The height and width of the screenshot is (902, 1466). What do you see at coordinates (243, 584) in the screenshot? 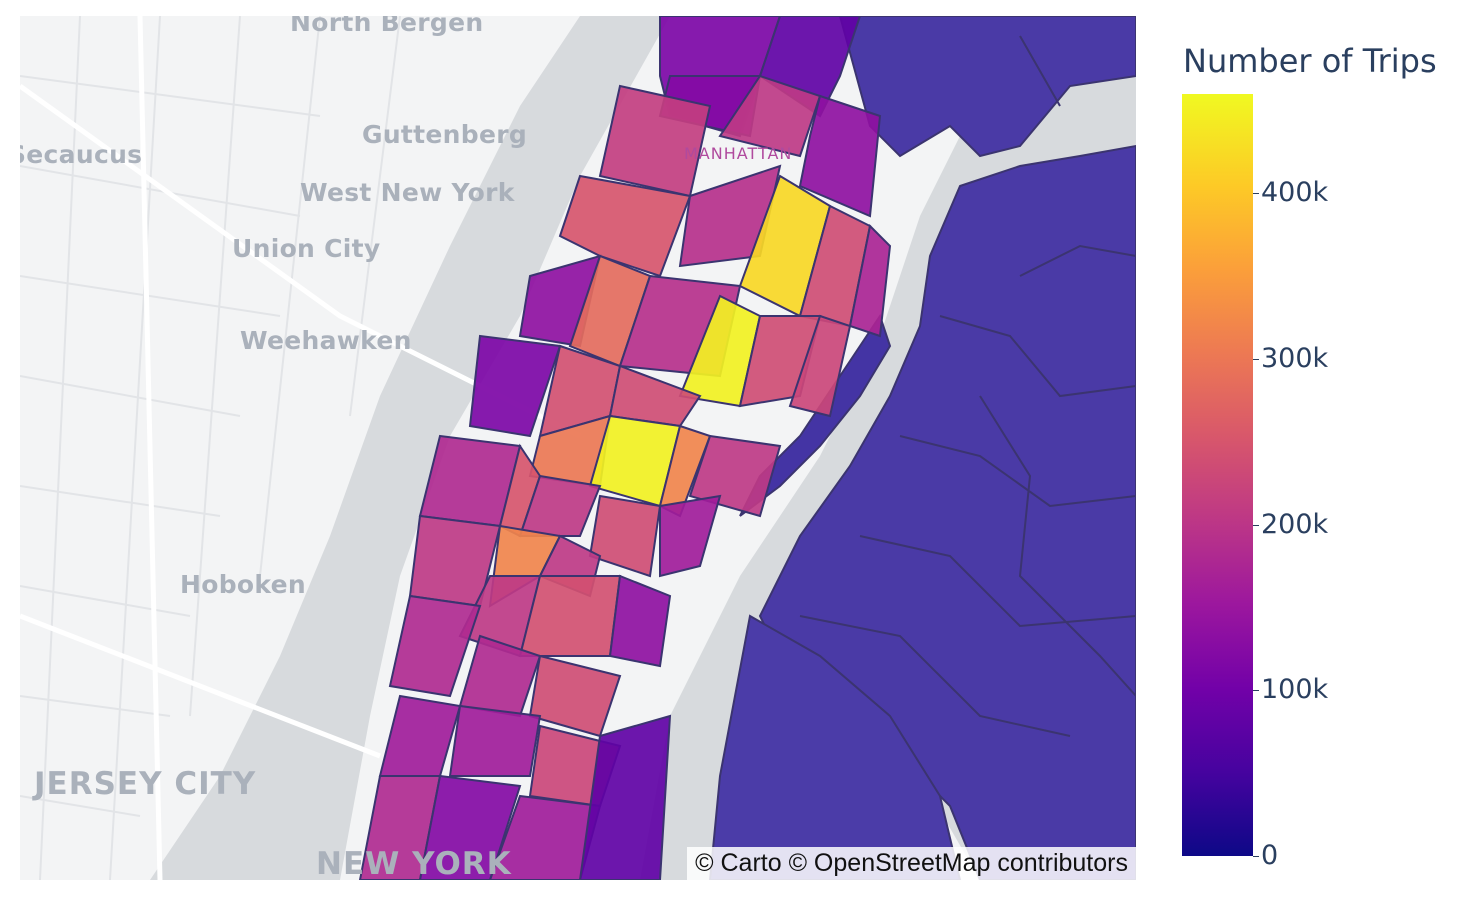
I see `place-label-hoboken: Hoboken` at bounding box center [243, 584].